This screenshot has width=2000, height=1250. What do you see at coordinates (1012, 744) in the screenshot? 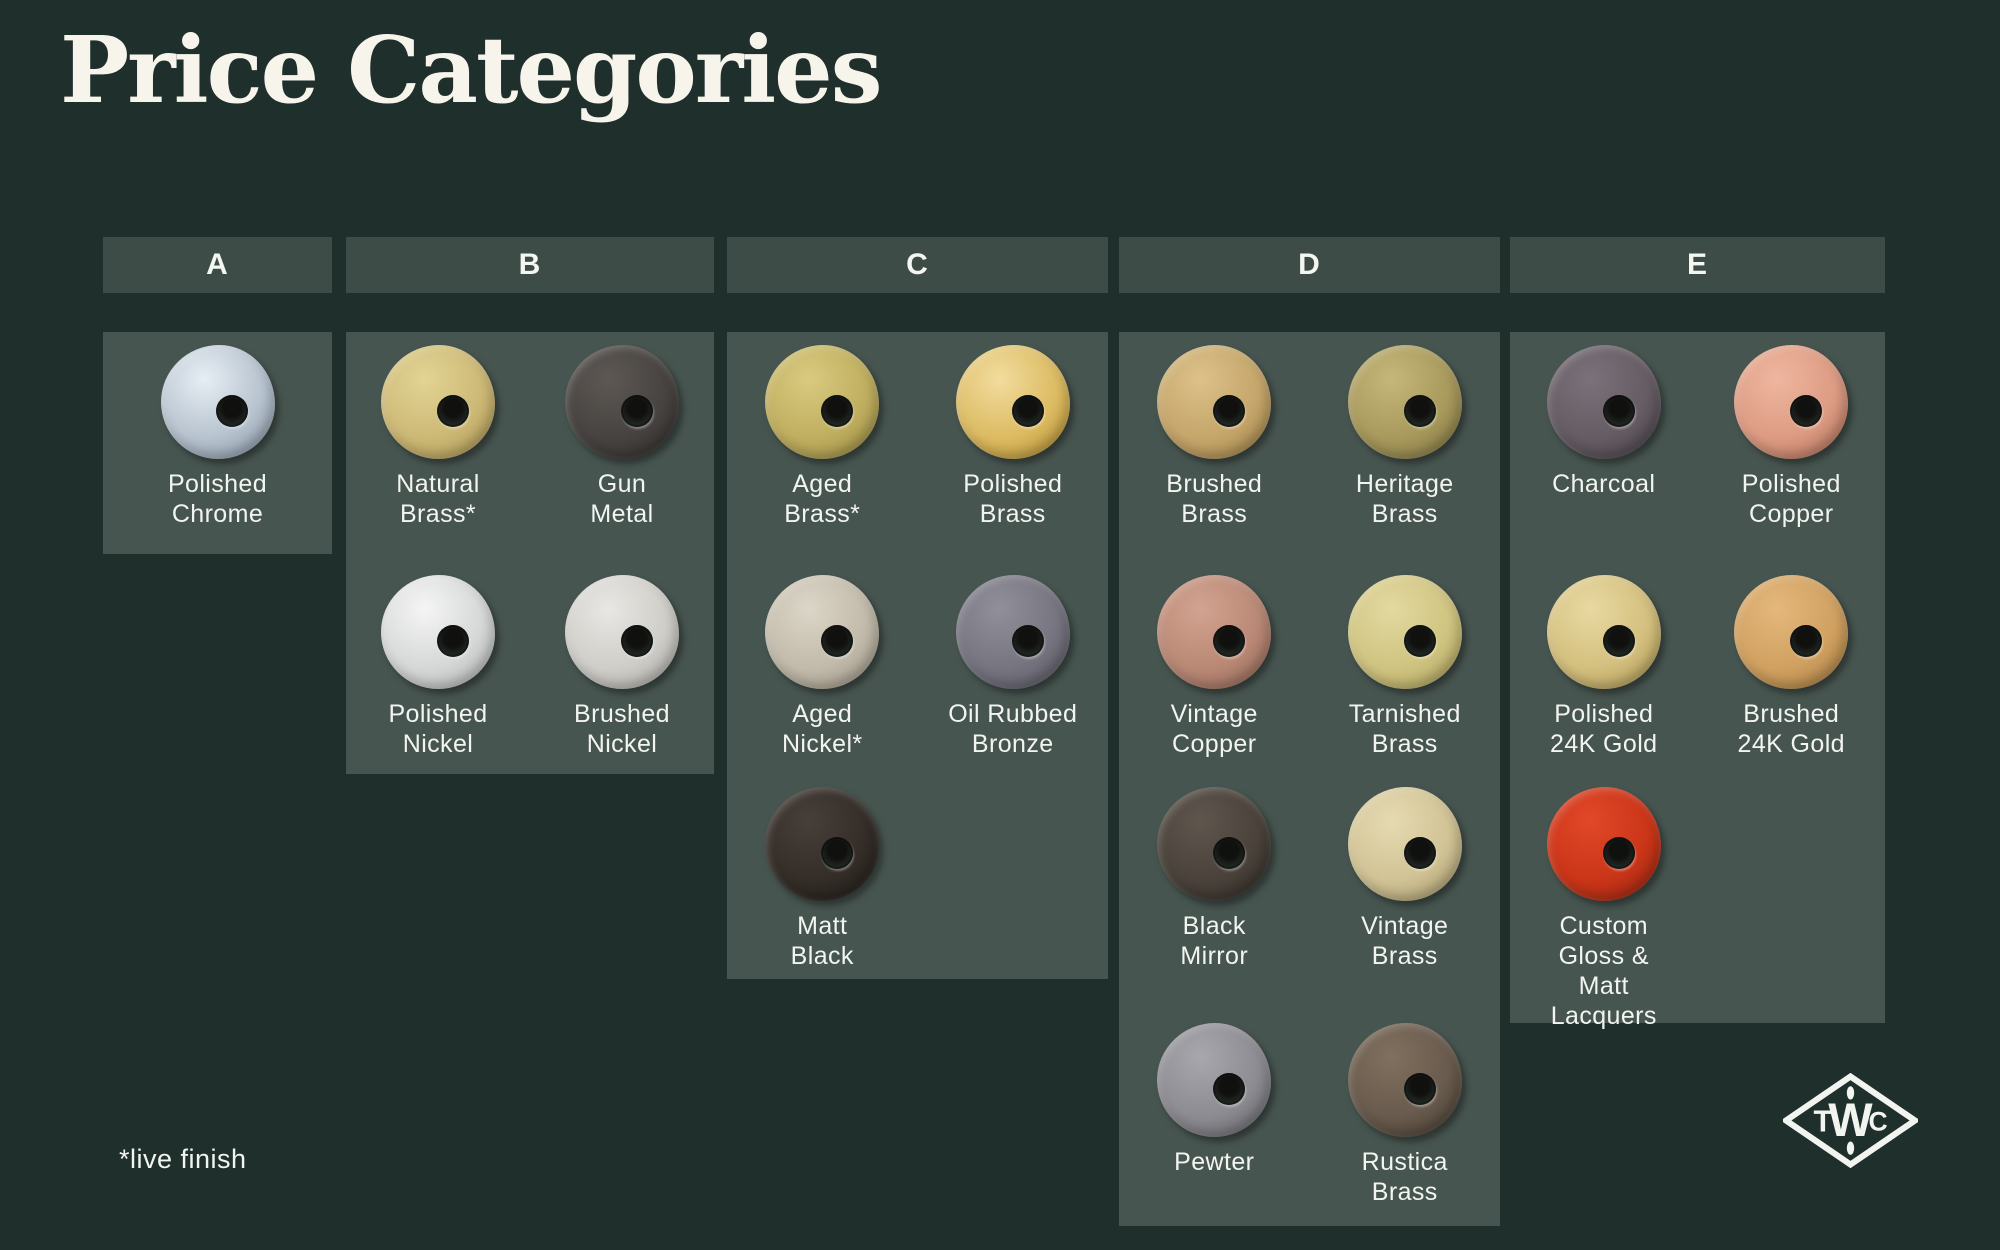
I see `finish-label-line: Bronze` at bounding box center [1012, 744].